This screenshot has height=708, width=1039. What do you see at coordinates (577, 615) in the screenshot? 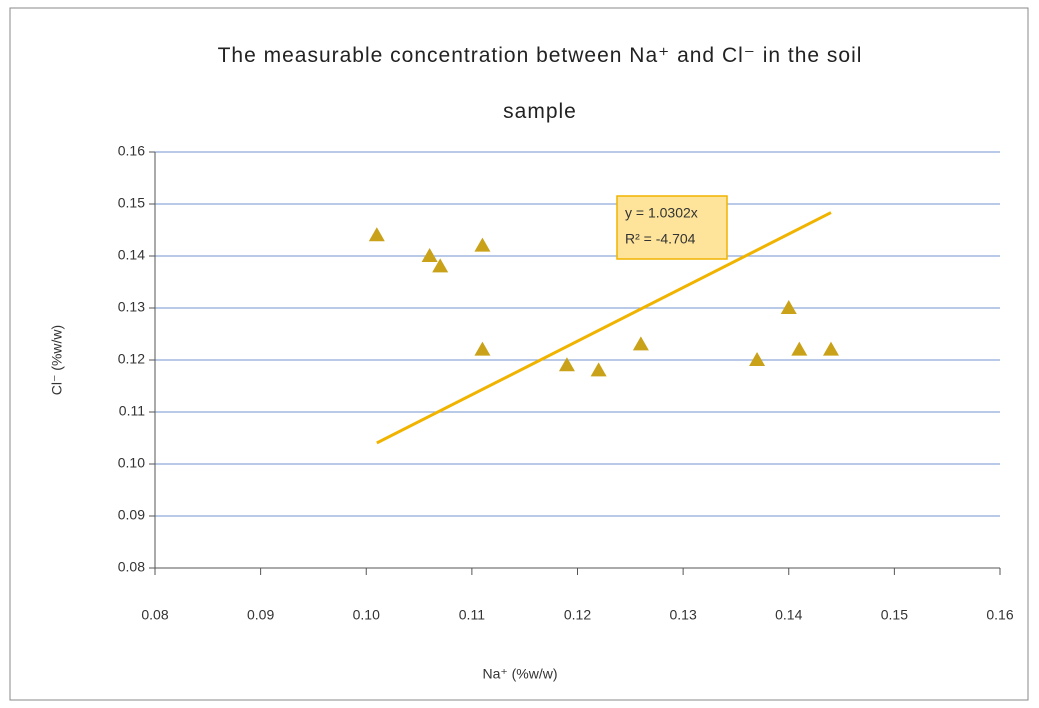
I see `x-tick-label: 0.12` at bounding box center [577, 615].